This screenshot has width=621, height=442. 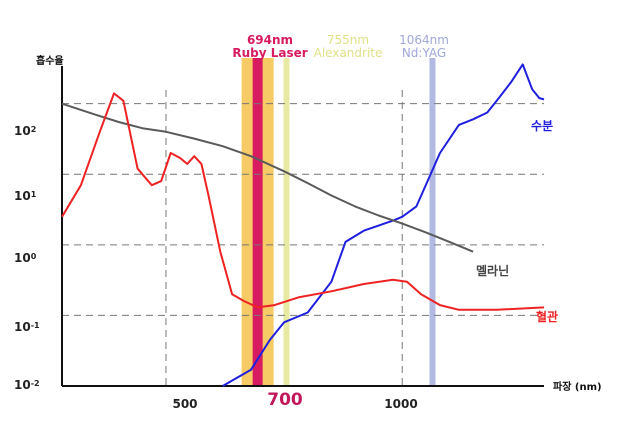 I want to click on x-tick-label: 1000, so click(x=401, y=404).